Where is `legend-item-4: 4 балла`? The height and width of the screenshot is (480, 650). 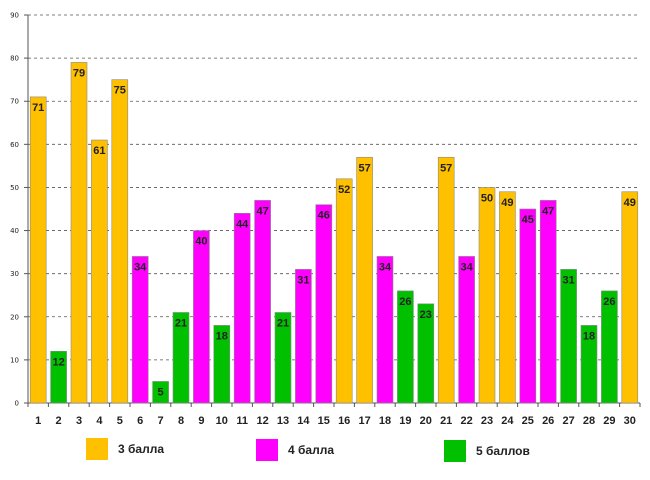
legend-item-4: 4 балла is located at coordinates (295, 450).